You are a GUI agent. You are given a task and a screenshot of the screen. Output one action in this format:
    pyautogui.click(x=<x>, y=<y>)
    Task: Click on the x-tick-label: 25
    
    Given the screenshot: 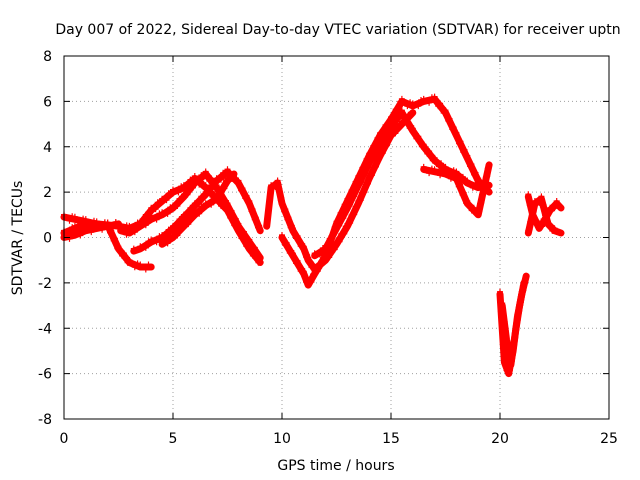 What is the action you would take?
    pyautogui.click(x=609, y=439)
    